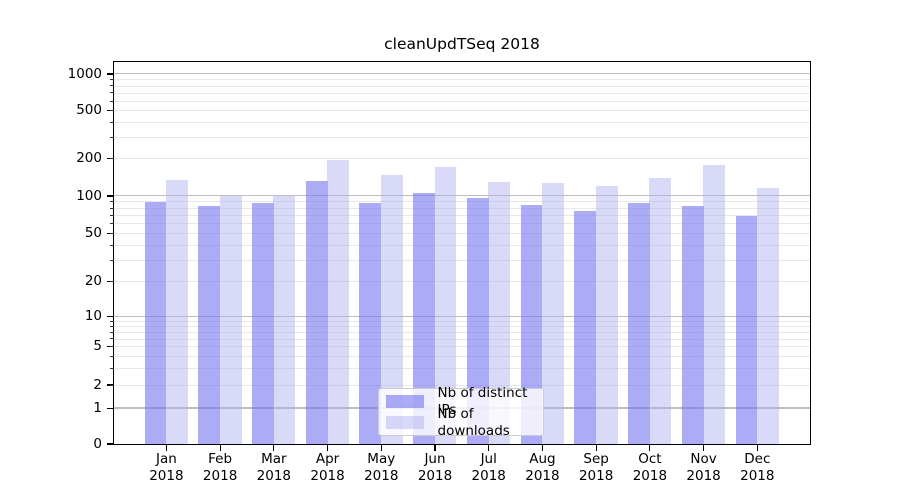  Describe the element at coordinates (482, 401) in the screenshot. I see `legend-label-distinct-ips: Nb of distinct IPs` at that location.